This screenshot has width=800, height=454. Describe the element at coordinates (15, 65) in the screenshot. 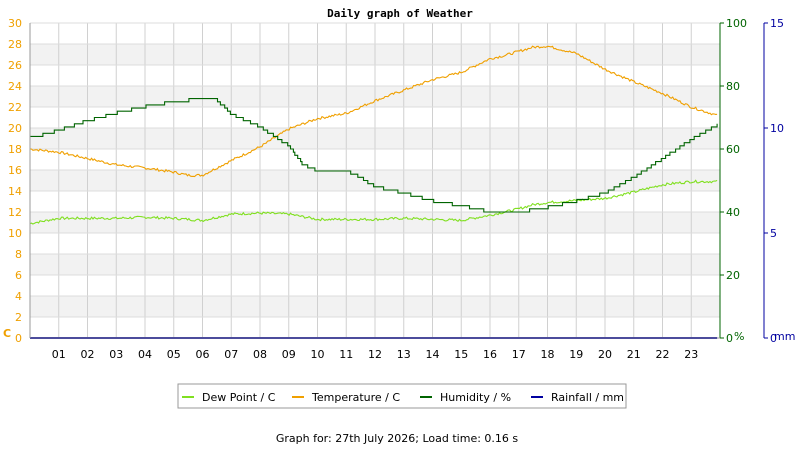

I see `temperature-tick-label: 26` at that location.